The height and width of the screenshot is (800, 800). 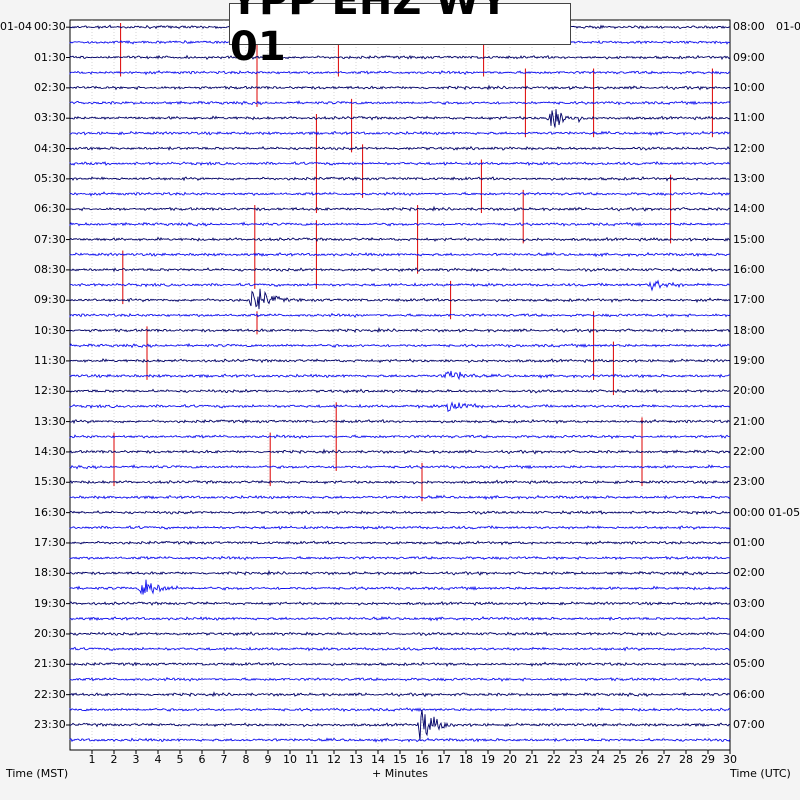 What do you see at coordinates (422, 759) in the screenshot?
I see `x-tick-label: 16` at bounding box center [422, 759].